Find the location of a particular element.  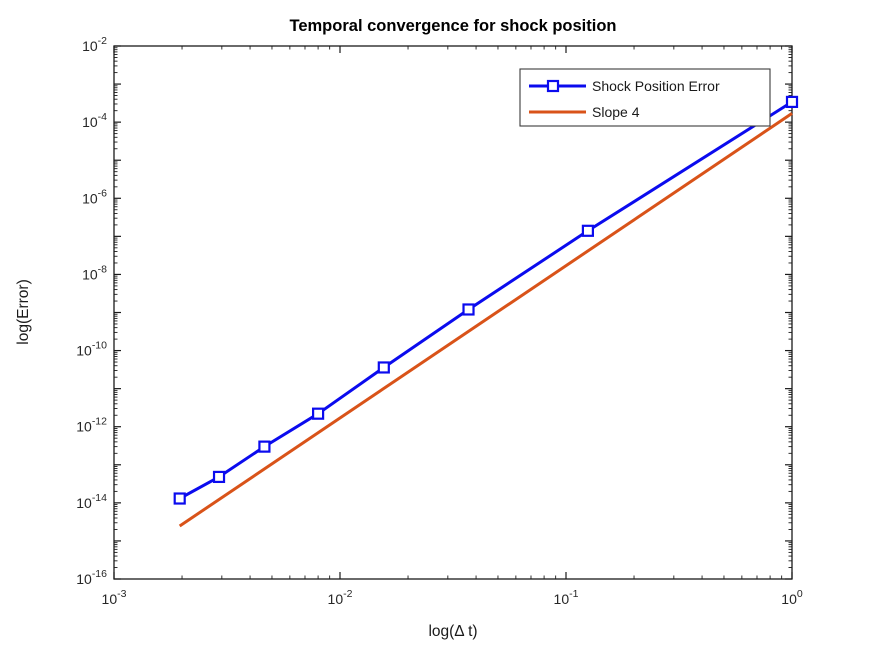

y-tick-label: 10⁻⁴ is located at coordinates (94, 120).